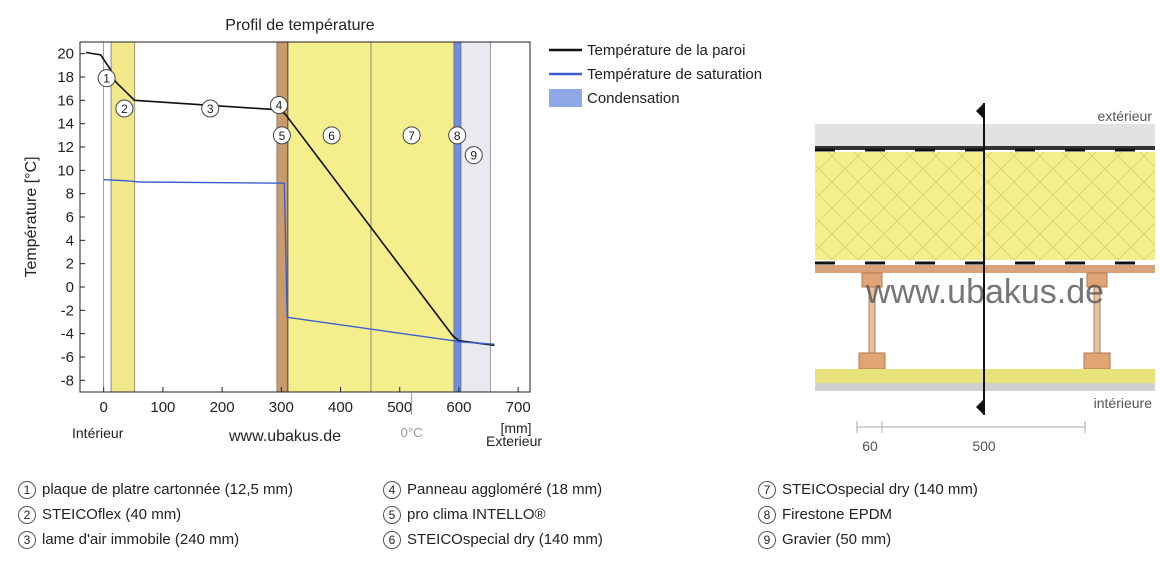  Describe the element at coordinates (870, 446) in the screenshot. I see `section-dimension-left: 60` at that location.